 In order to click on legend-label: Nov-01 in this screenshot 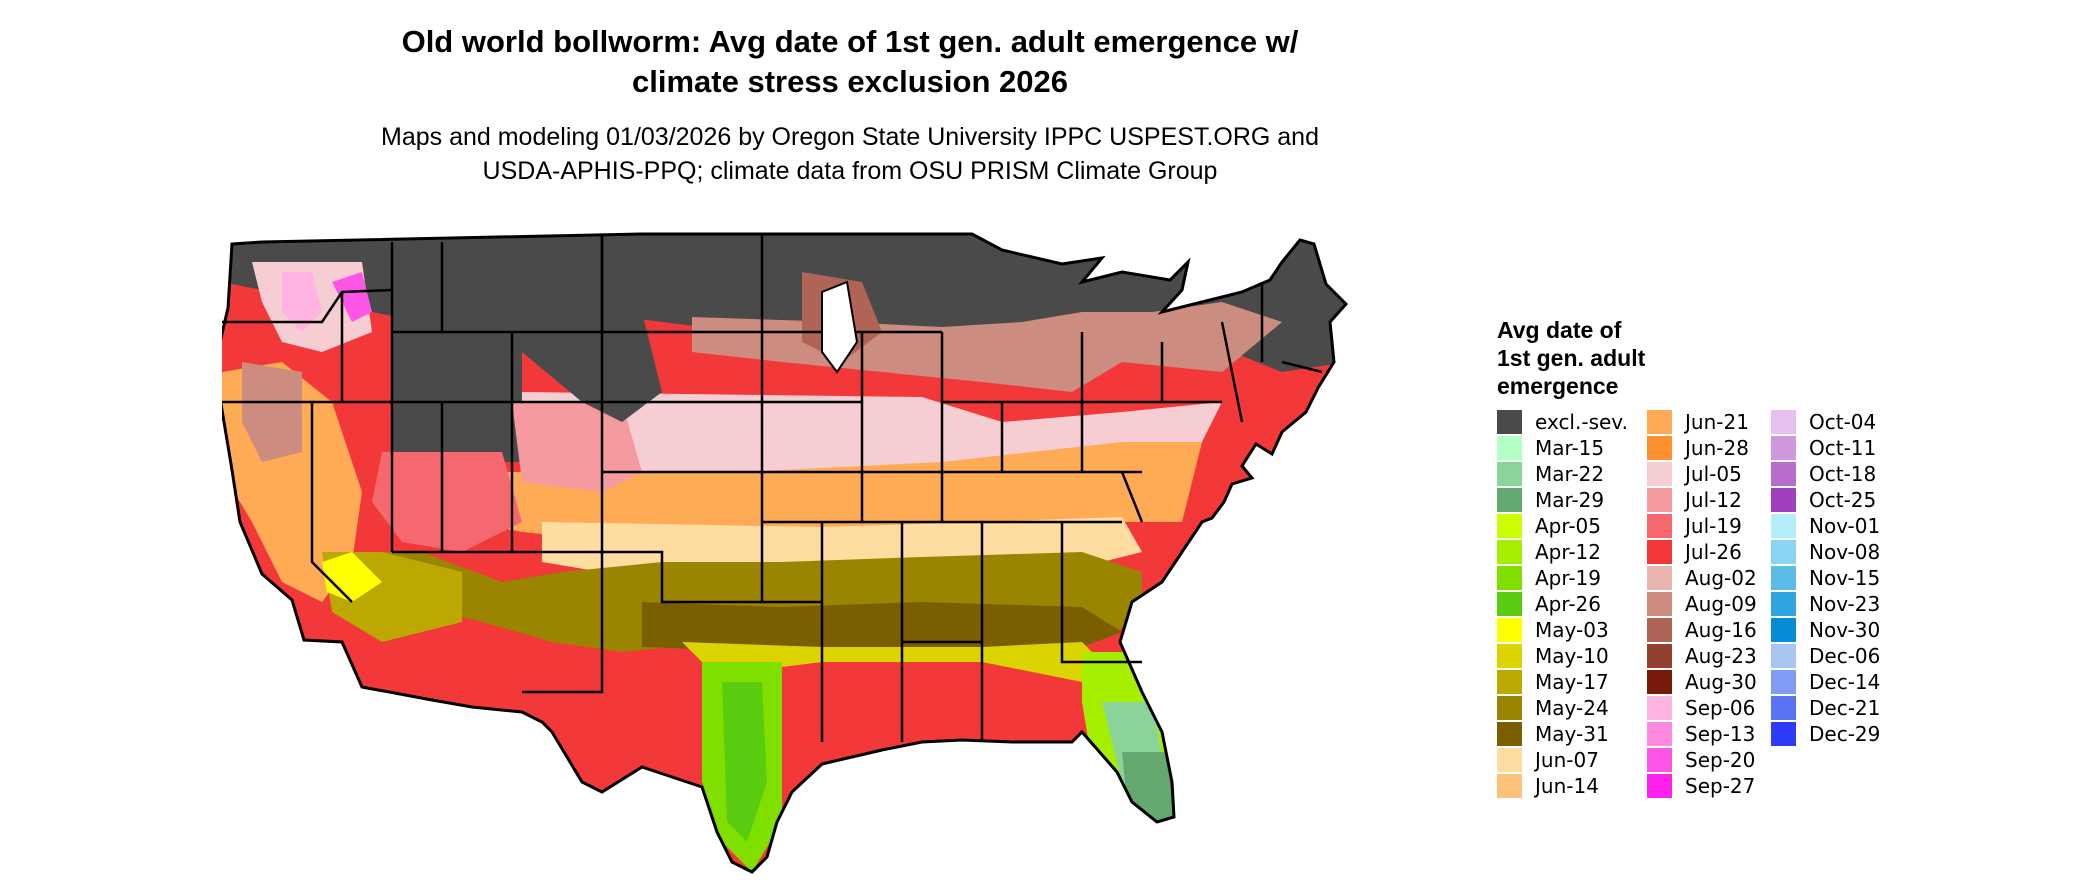, I will do `click(1845, 526)`.